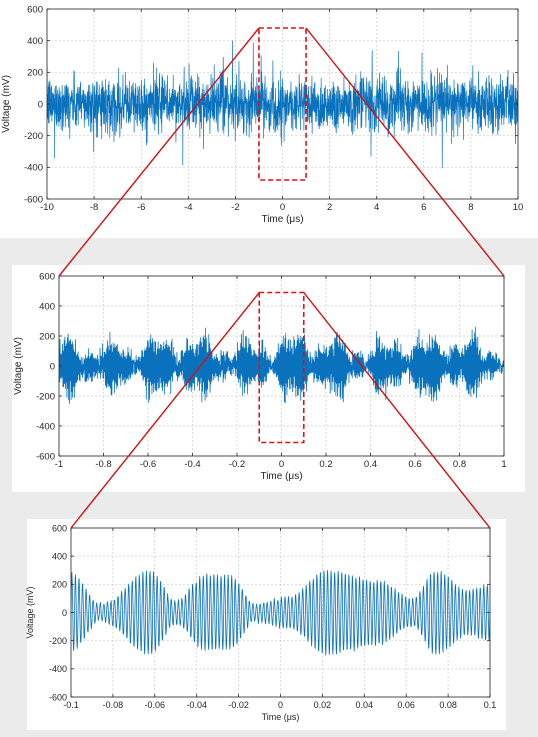 The height and width of the screenshot is (737, 538). I want to click on x-tick-label: 0.02, so click(323, 705).